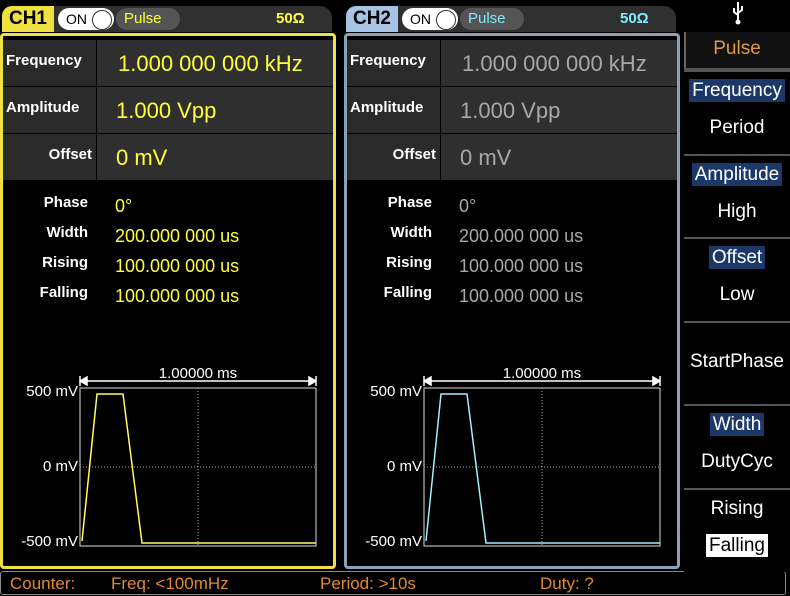  I want to click on menu-secondary: DutyCyc, so click(737, 462).